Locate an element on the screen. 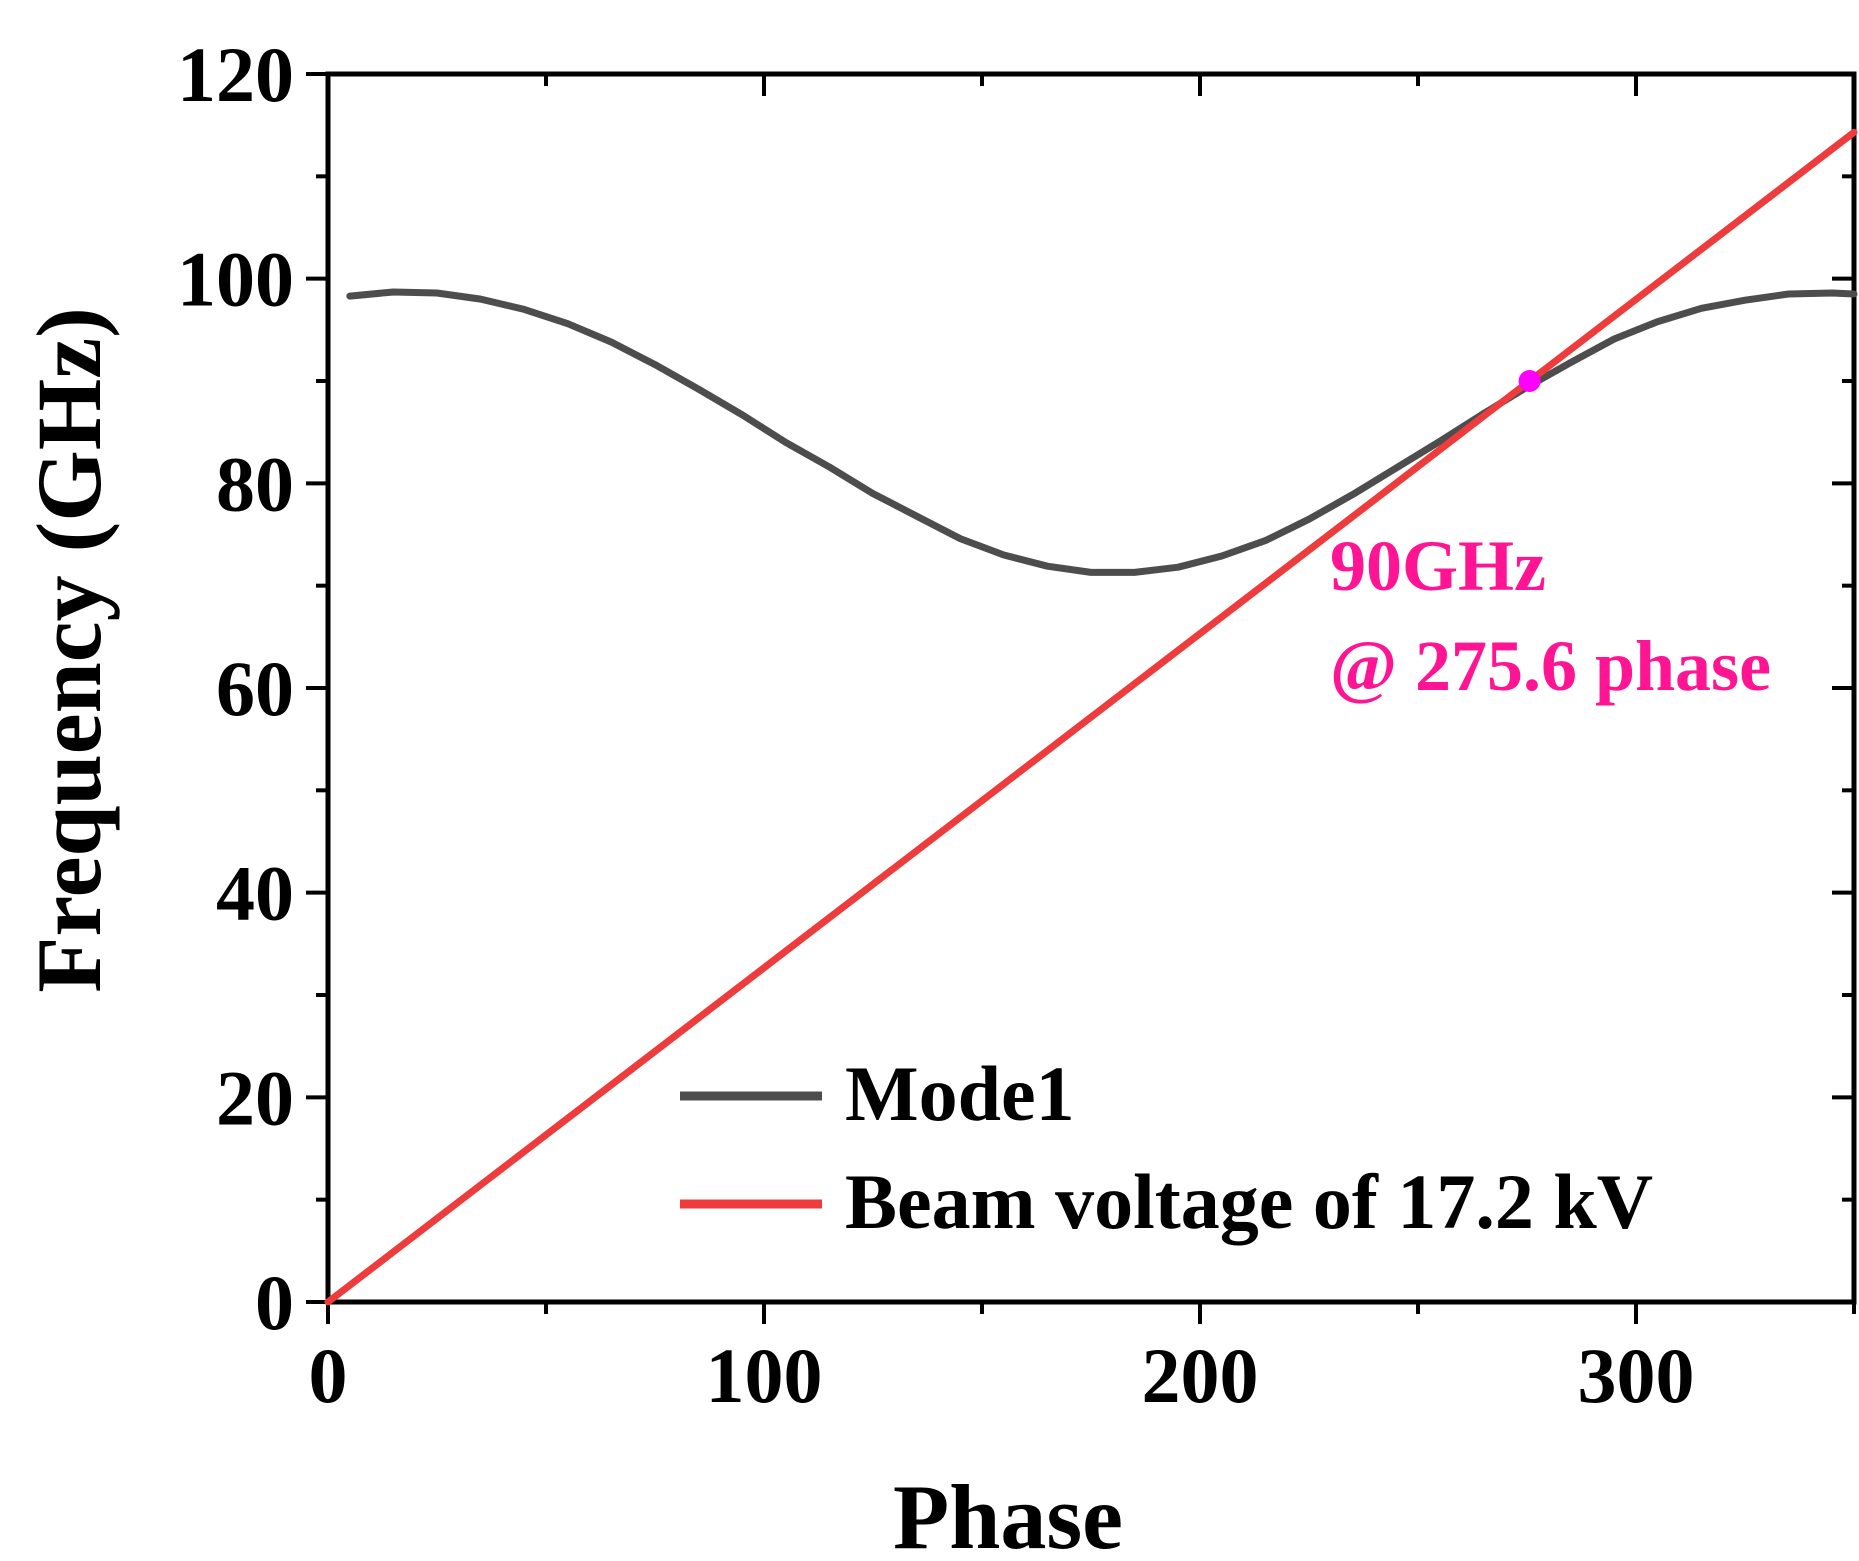 Image resolution: width=1859 pixels, height=1561 pixels. x-tick-label-0: 0 is located at coordinates (328, 1375).